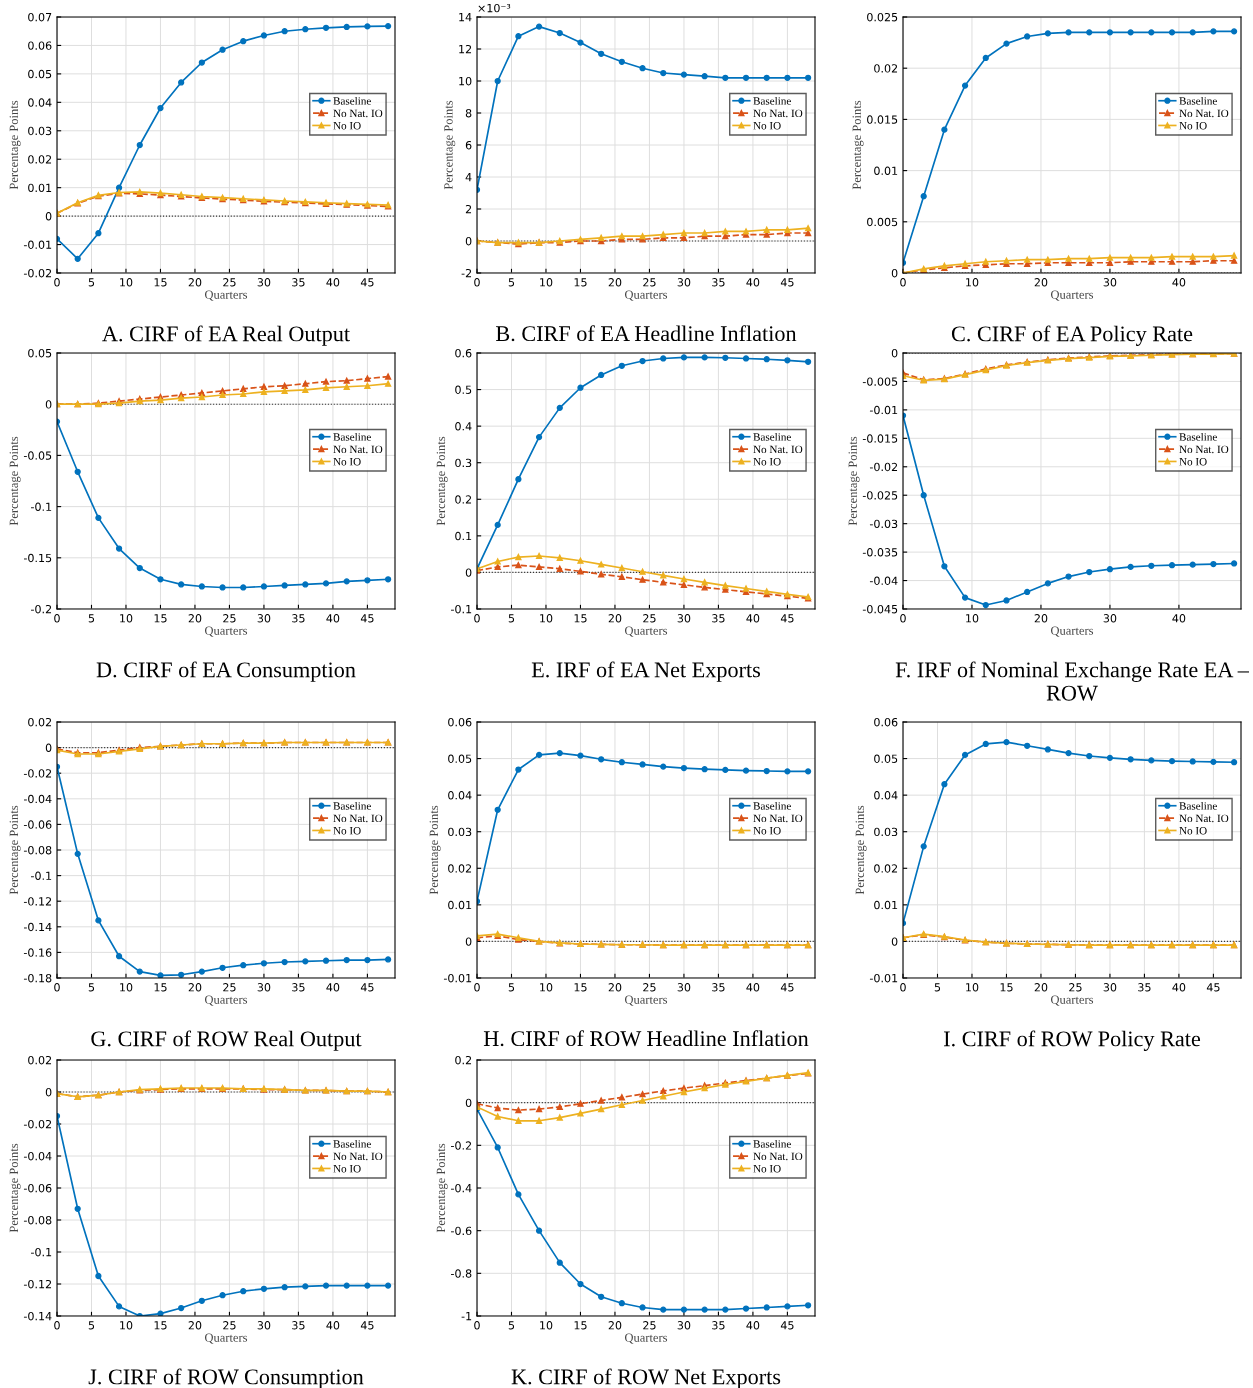 This screenshot has width=1253, height=1388. What do you see at coordinates (37, 455) in the screenshot?
I see `y-tick-label: -0.05` at bounding box center [37, 455].